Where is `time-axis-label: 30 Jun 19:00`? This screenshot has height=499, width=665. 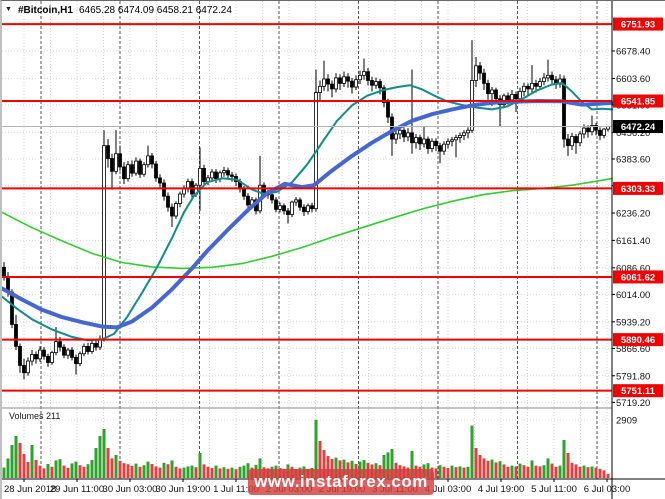 time-axis-label: 30 Jun 19:00 is located at coordinates (183, 489).